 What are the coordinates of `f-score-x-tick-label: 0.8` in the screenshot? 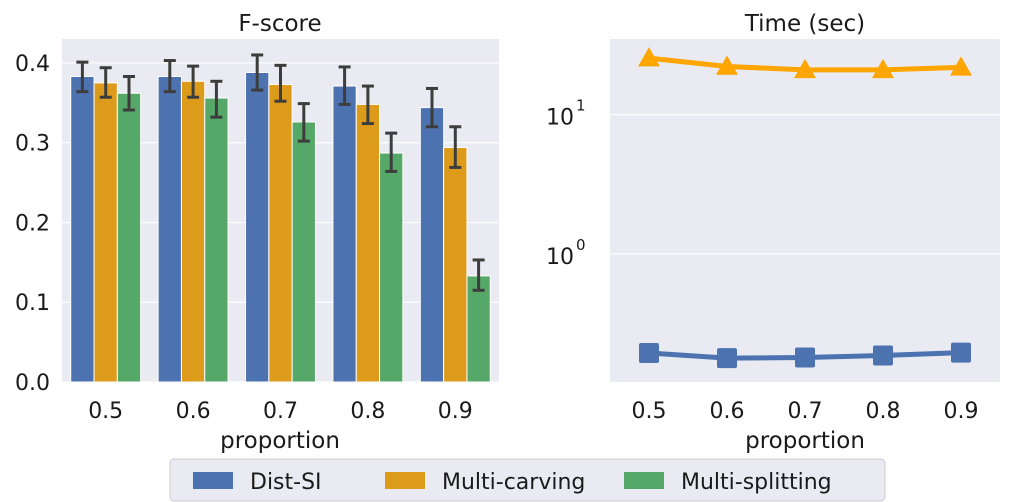 It's located at (367, 411).